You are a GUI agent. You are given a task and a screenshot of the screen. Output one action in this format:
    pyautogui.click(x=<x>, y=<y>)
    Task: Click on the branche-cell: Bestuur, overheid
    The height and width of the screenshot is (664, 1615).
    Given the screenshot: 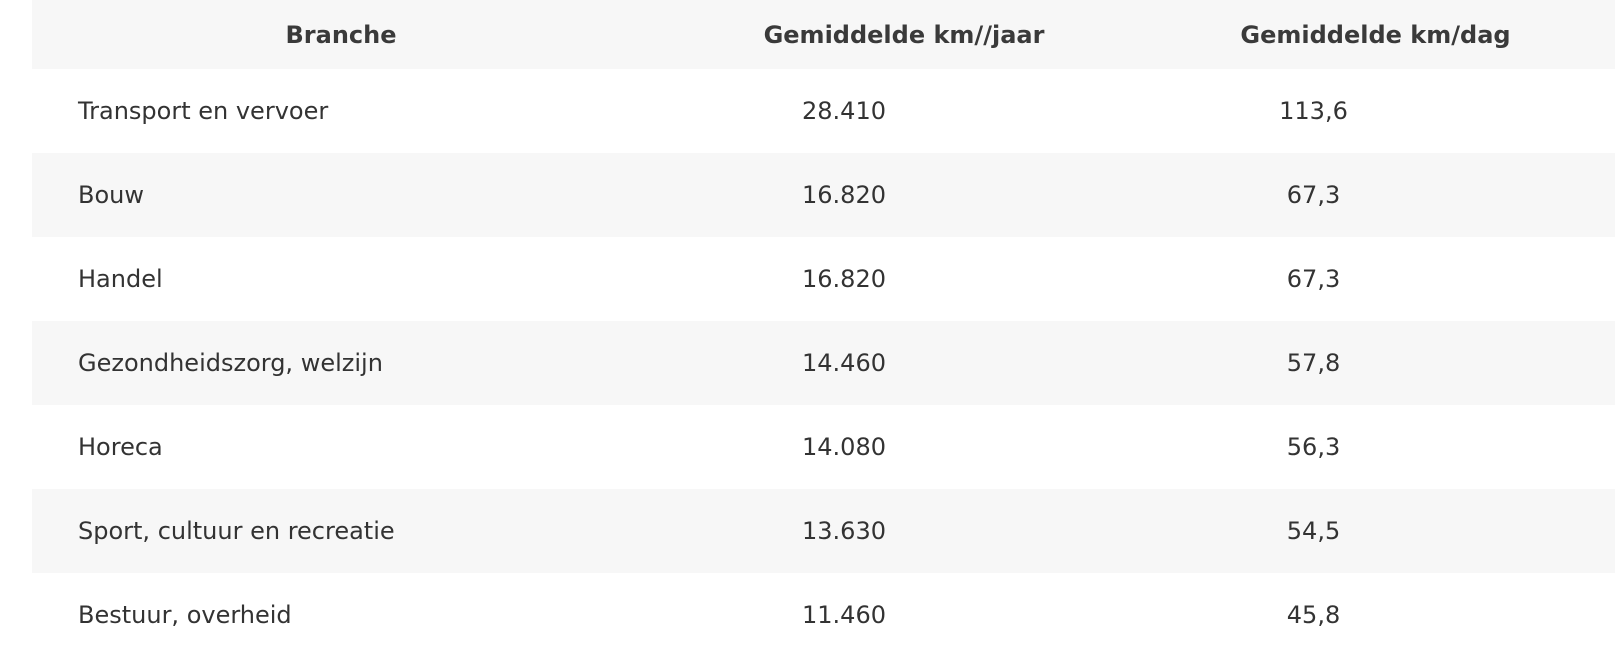 What is the action you would take?
    pyautogui.click(x=185, y=615)
    